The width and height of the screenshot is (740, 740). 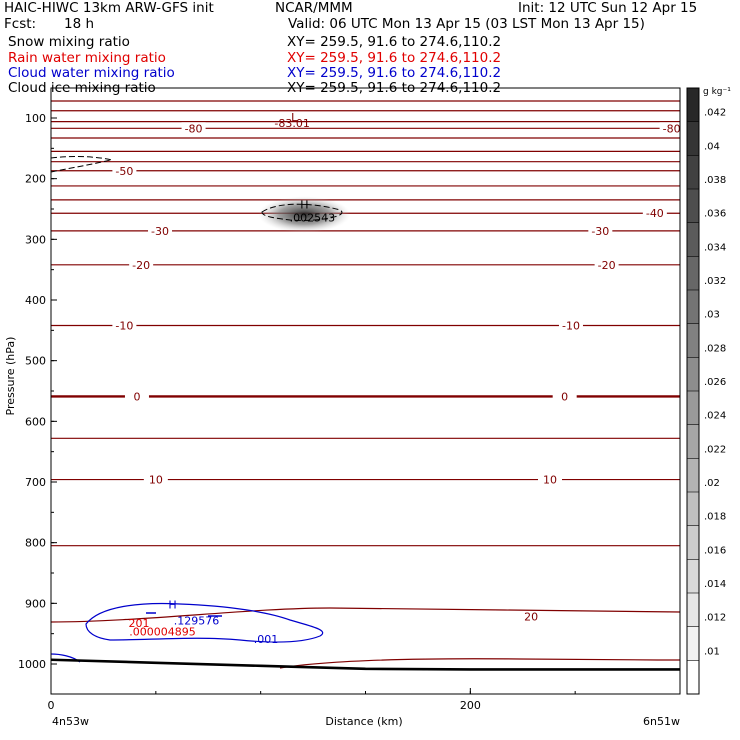 I want to click on terrain-line, so click(x=365, y=664).